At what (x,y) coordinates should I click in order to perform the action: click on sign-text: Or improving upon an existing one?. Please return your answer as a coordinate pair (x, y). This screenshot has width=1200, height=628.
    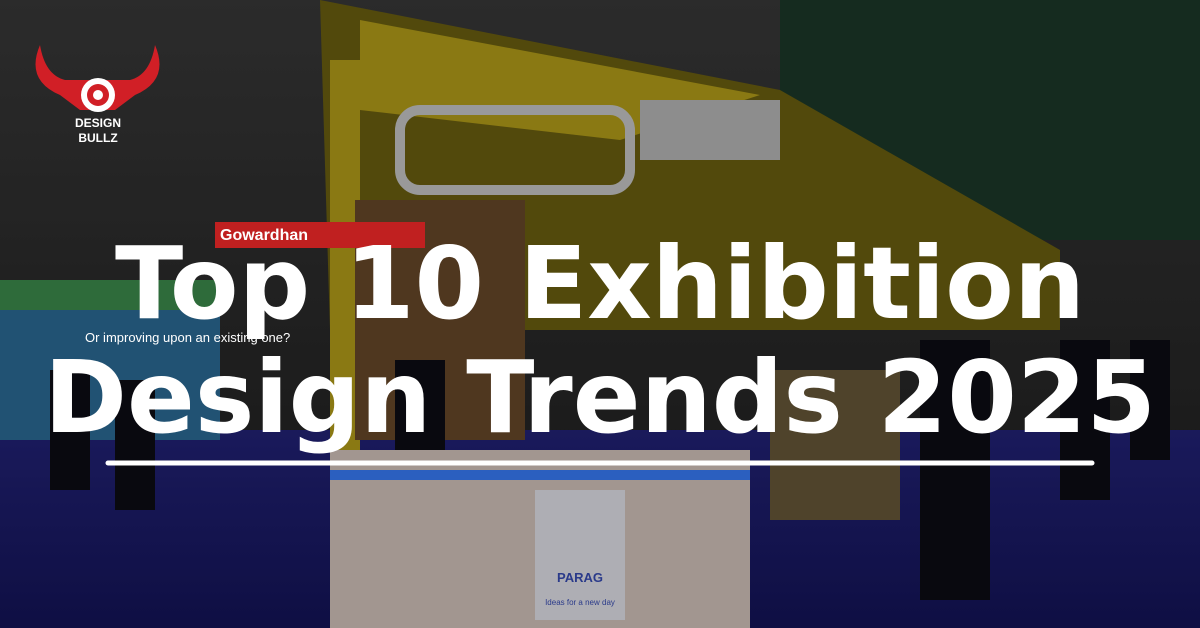
    Looking at the image, I should click on (187, 337).